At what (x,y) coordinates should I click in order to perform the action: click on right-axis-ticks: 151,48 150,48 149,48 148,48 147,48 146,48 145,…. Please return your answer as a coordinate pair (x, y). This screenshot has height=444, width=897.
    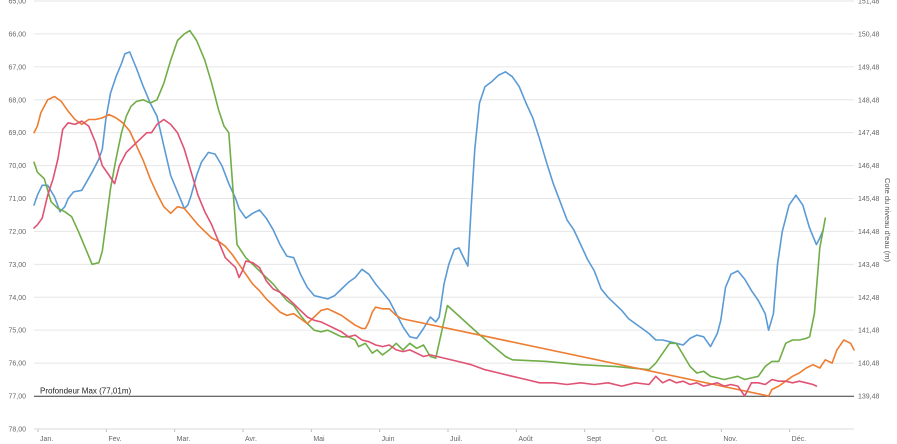
    Looking at the image, I should click on (869, 200).